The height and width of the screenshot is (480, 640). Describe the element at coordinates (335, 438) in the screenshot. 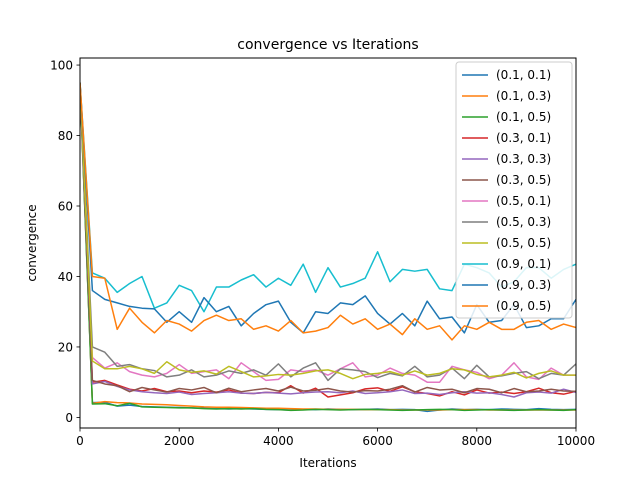

I see `x-axis: 0 2000 4000 6000 8000 10000` at that location.